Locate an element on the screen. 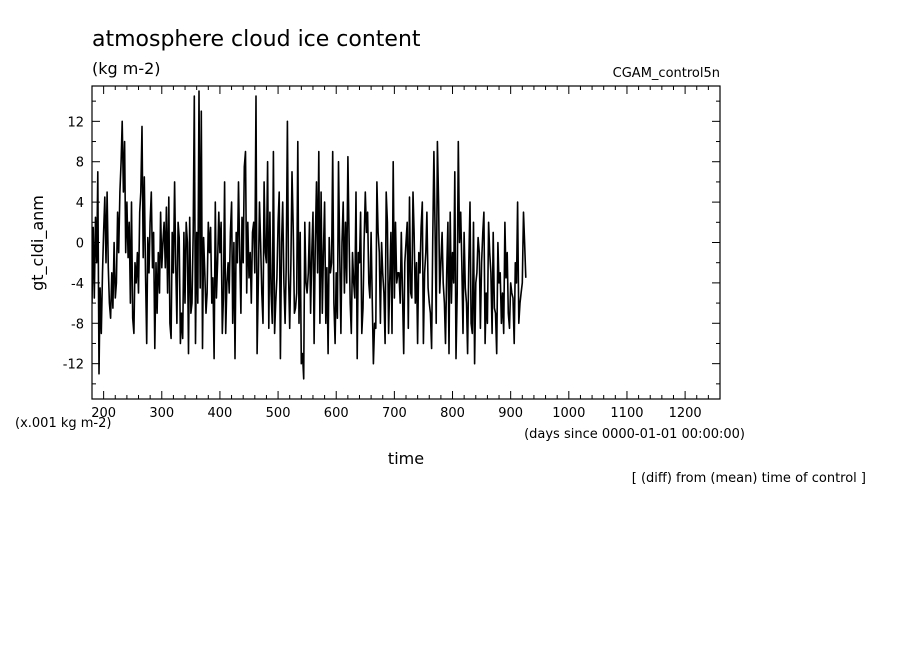  y-tick-label: 4 is located at coordinates (80, 203).